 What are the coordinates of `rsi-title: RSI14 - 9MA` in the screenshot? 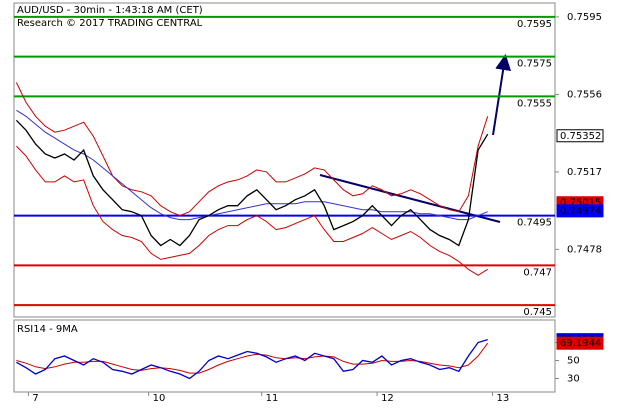 It's located at (47, 329).